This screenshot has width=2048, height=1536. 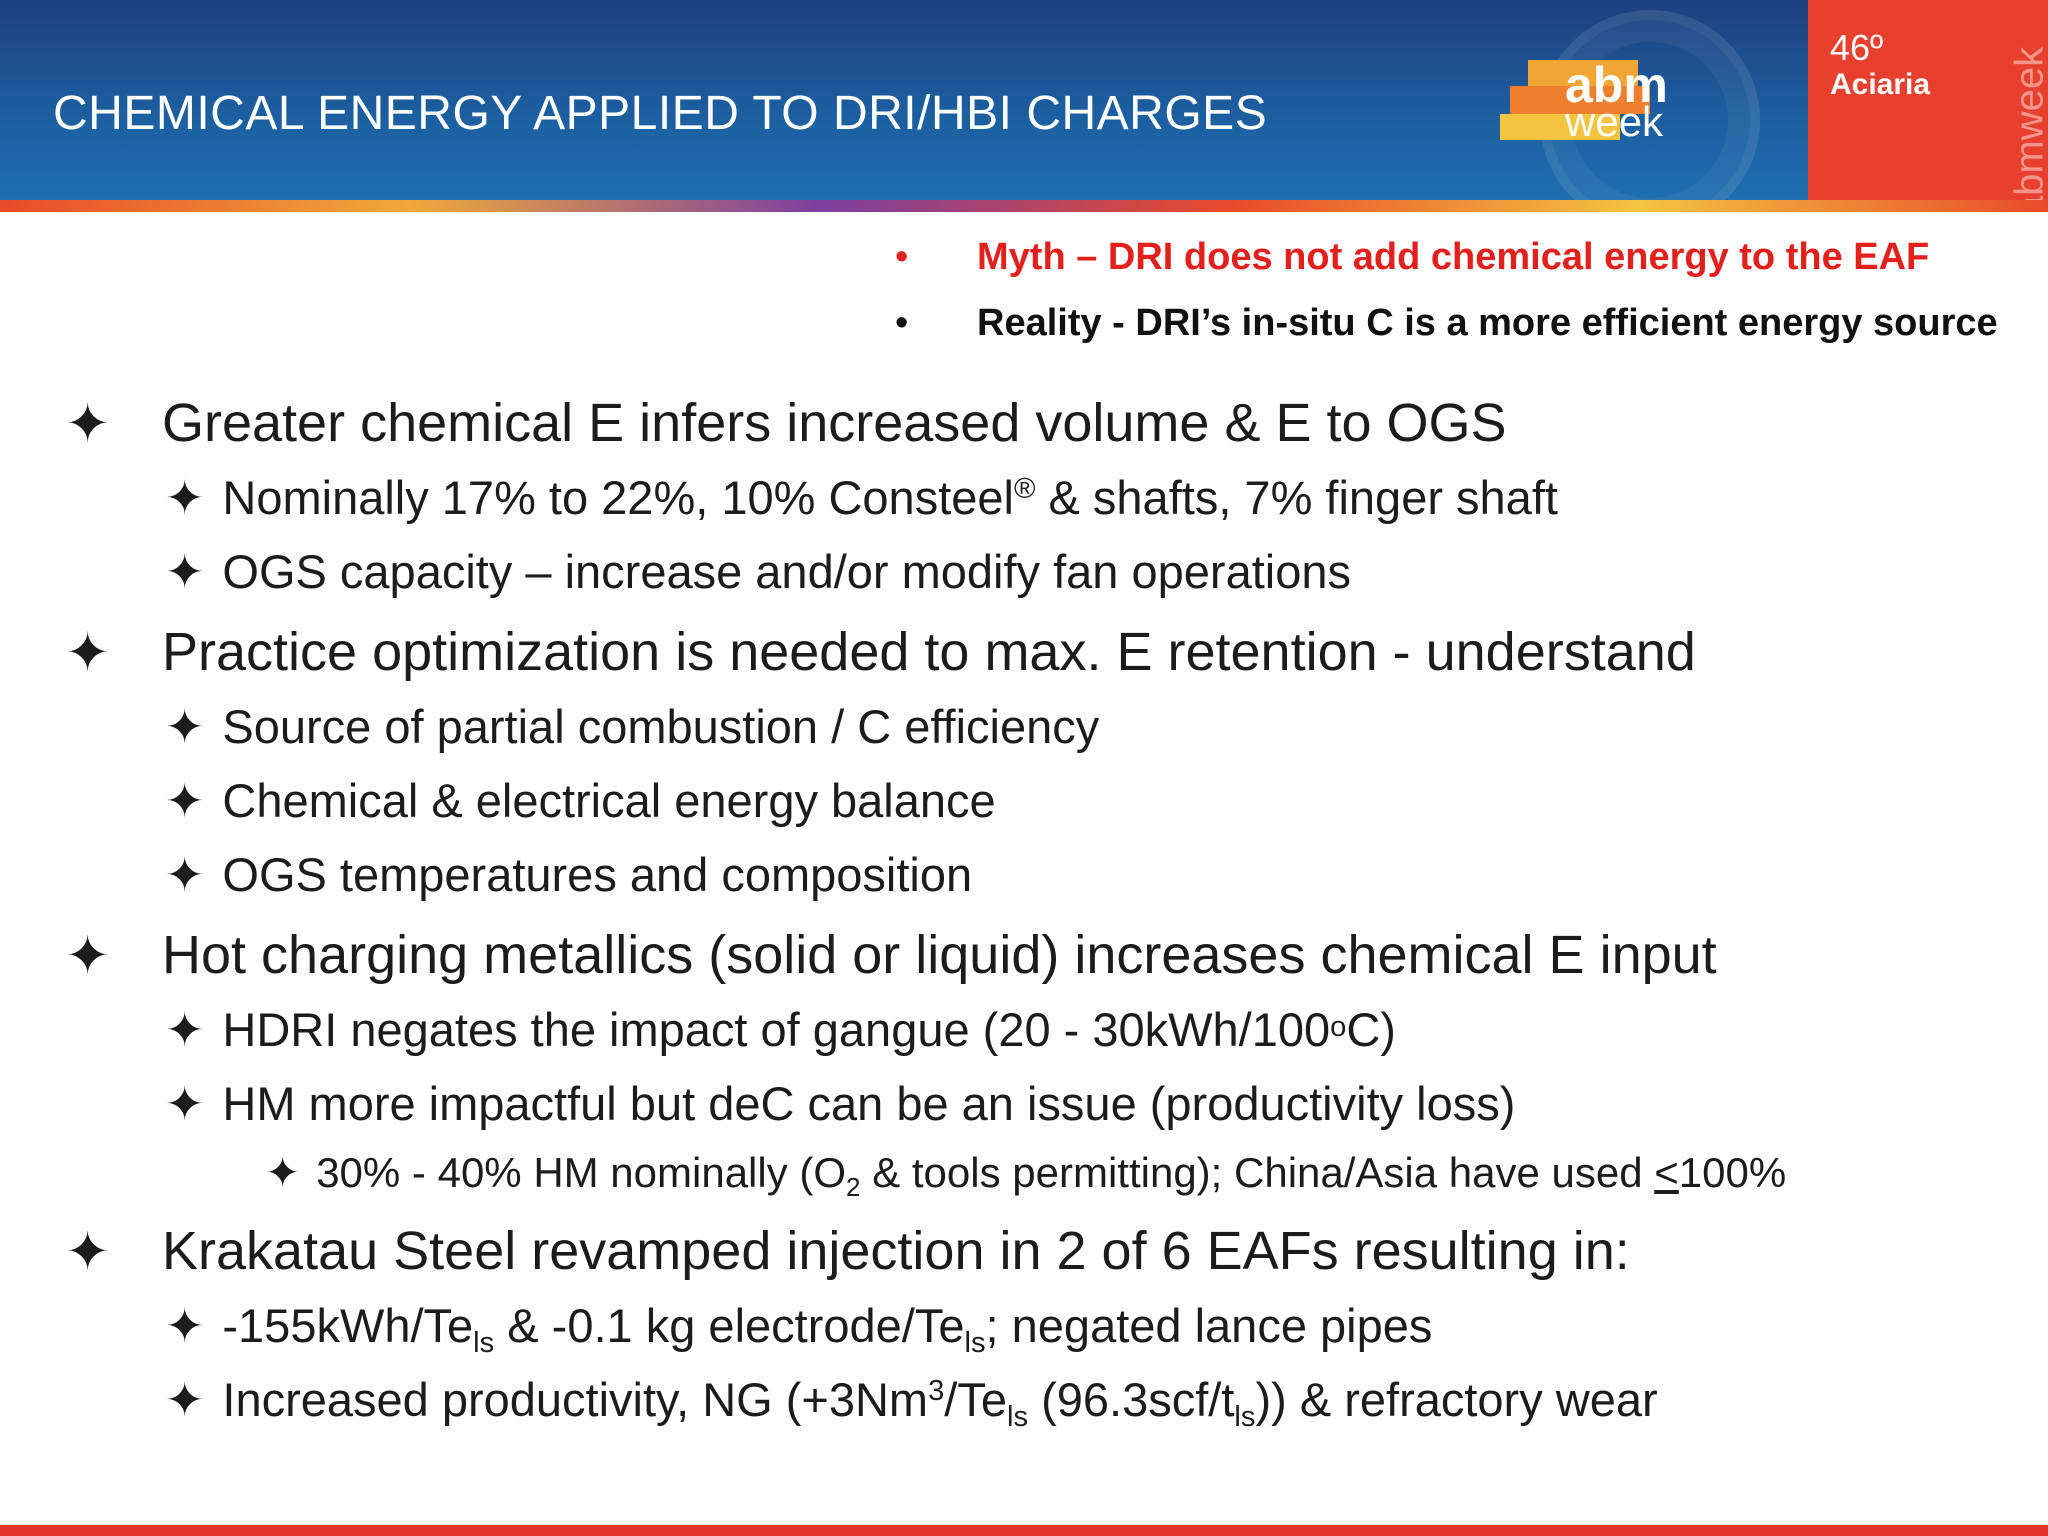 What do you see at coordinates (1614, 121) in the screenshot?
I see `logo-week-text: week` at bounding box center [1614, 121].